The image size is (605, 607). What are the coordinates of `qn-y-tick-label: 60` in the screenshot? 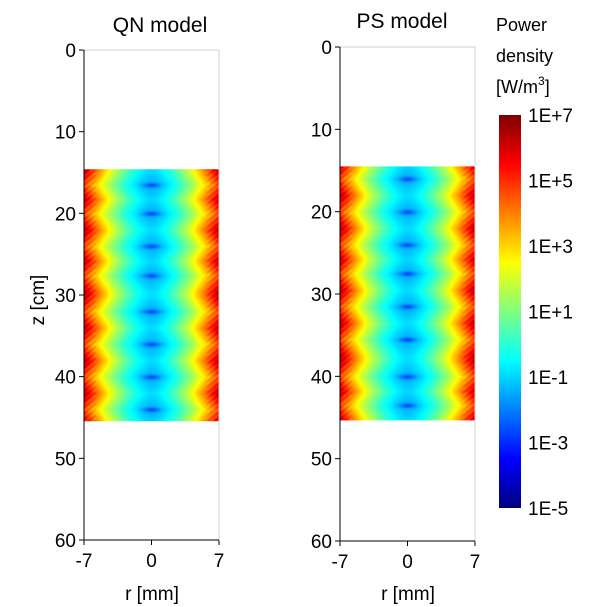 It's located at (65, 541).